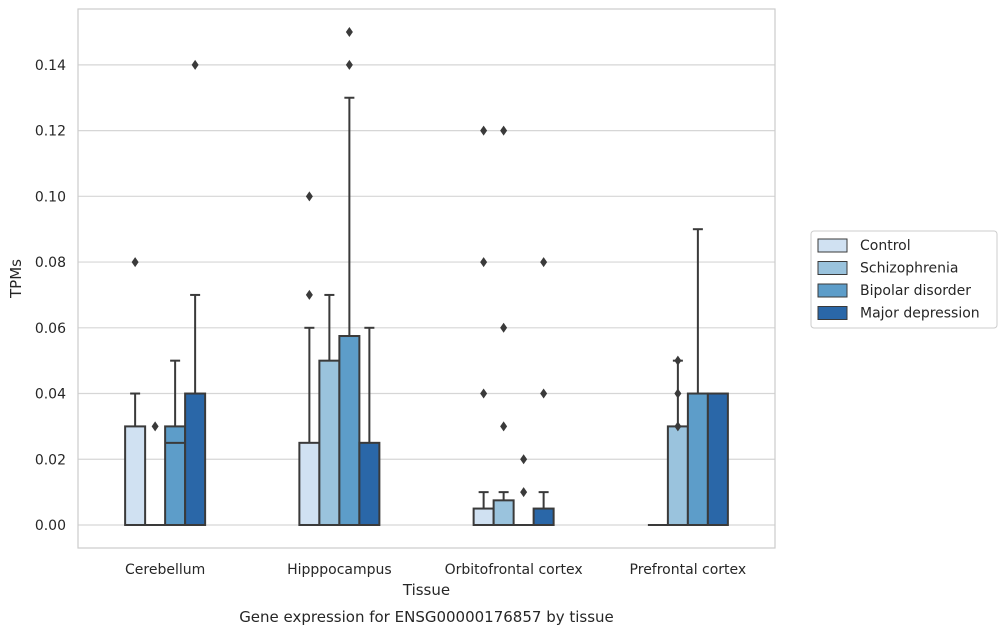 Image resolution: width=1007 pixels, height=634 pixels. What do you see at coordinates (50, 132) in the screenshot?
I see `y-tick-label: 0.12` at bounding box center [50, 132].